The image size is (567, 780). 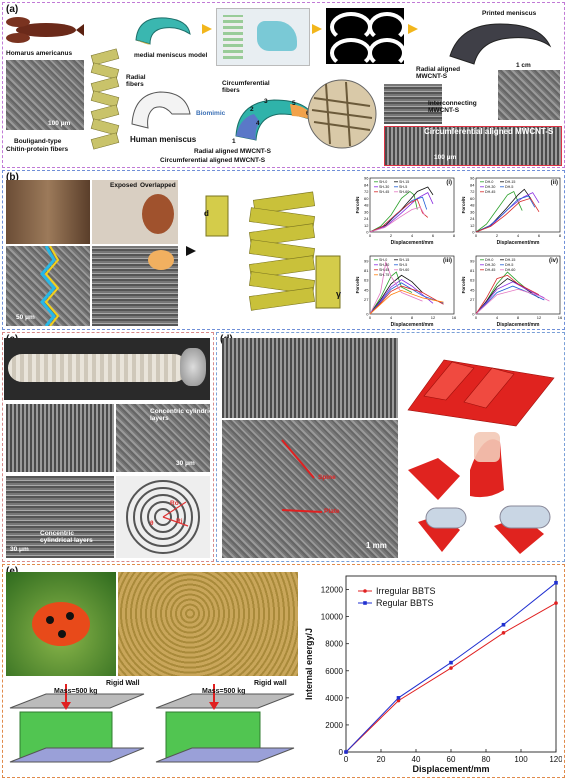 What do you see at coordinates (211, 113) in the screenshot?
I see `biomimic-label: Biomimic` at bounding box center [211, 113].